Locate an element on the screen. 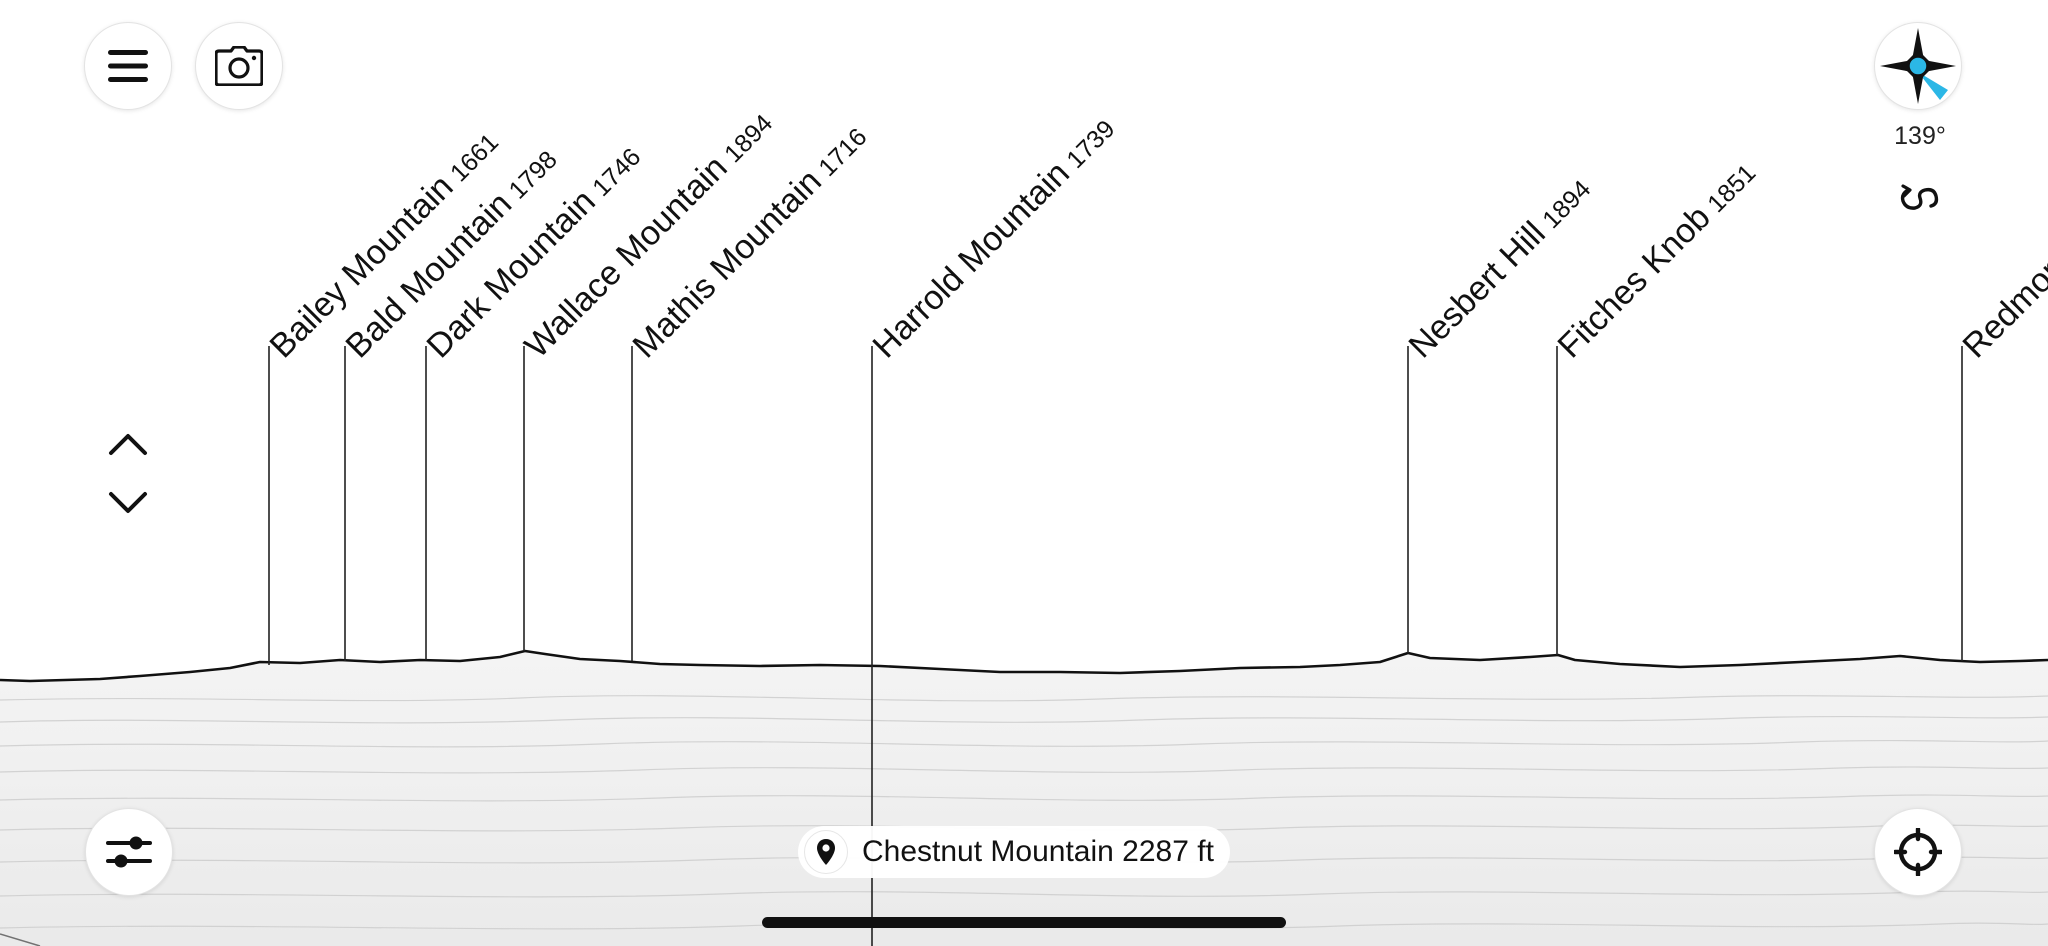 This screenshot has width=2048, height=946. tilt-up-button is located at coordinates (128, 444).